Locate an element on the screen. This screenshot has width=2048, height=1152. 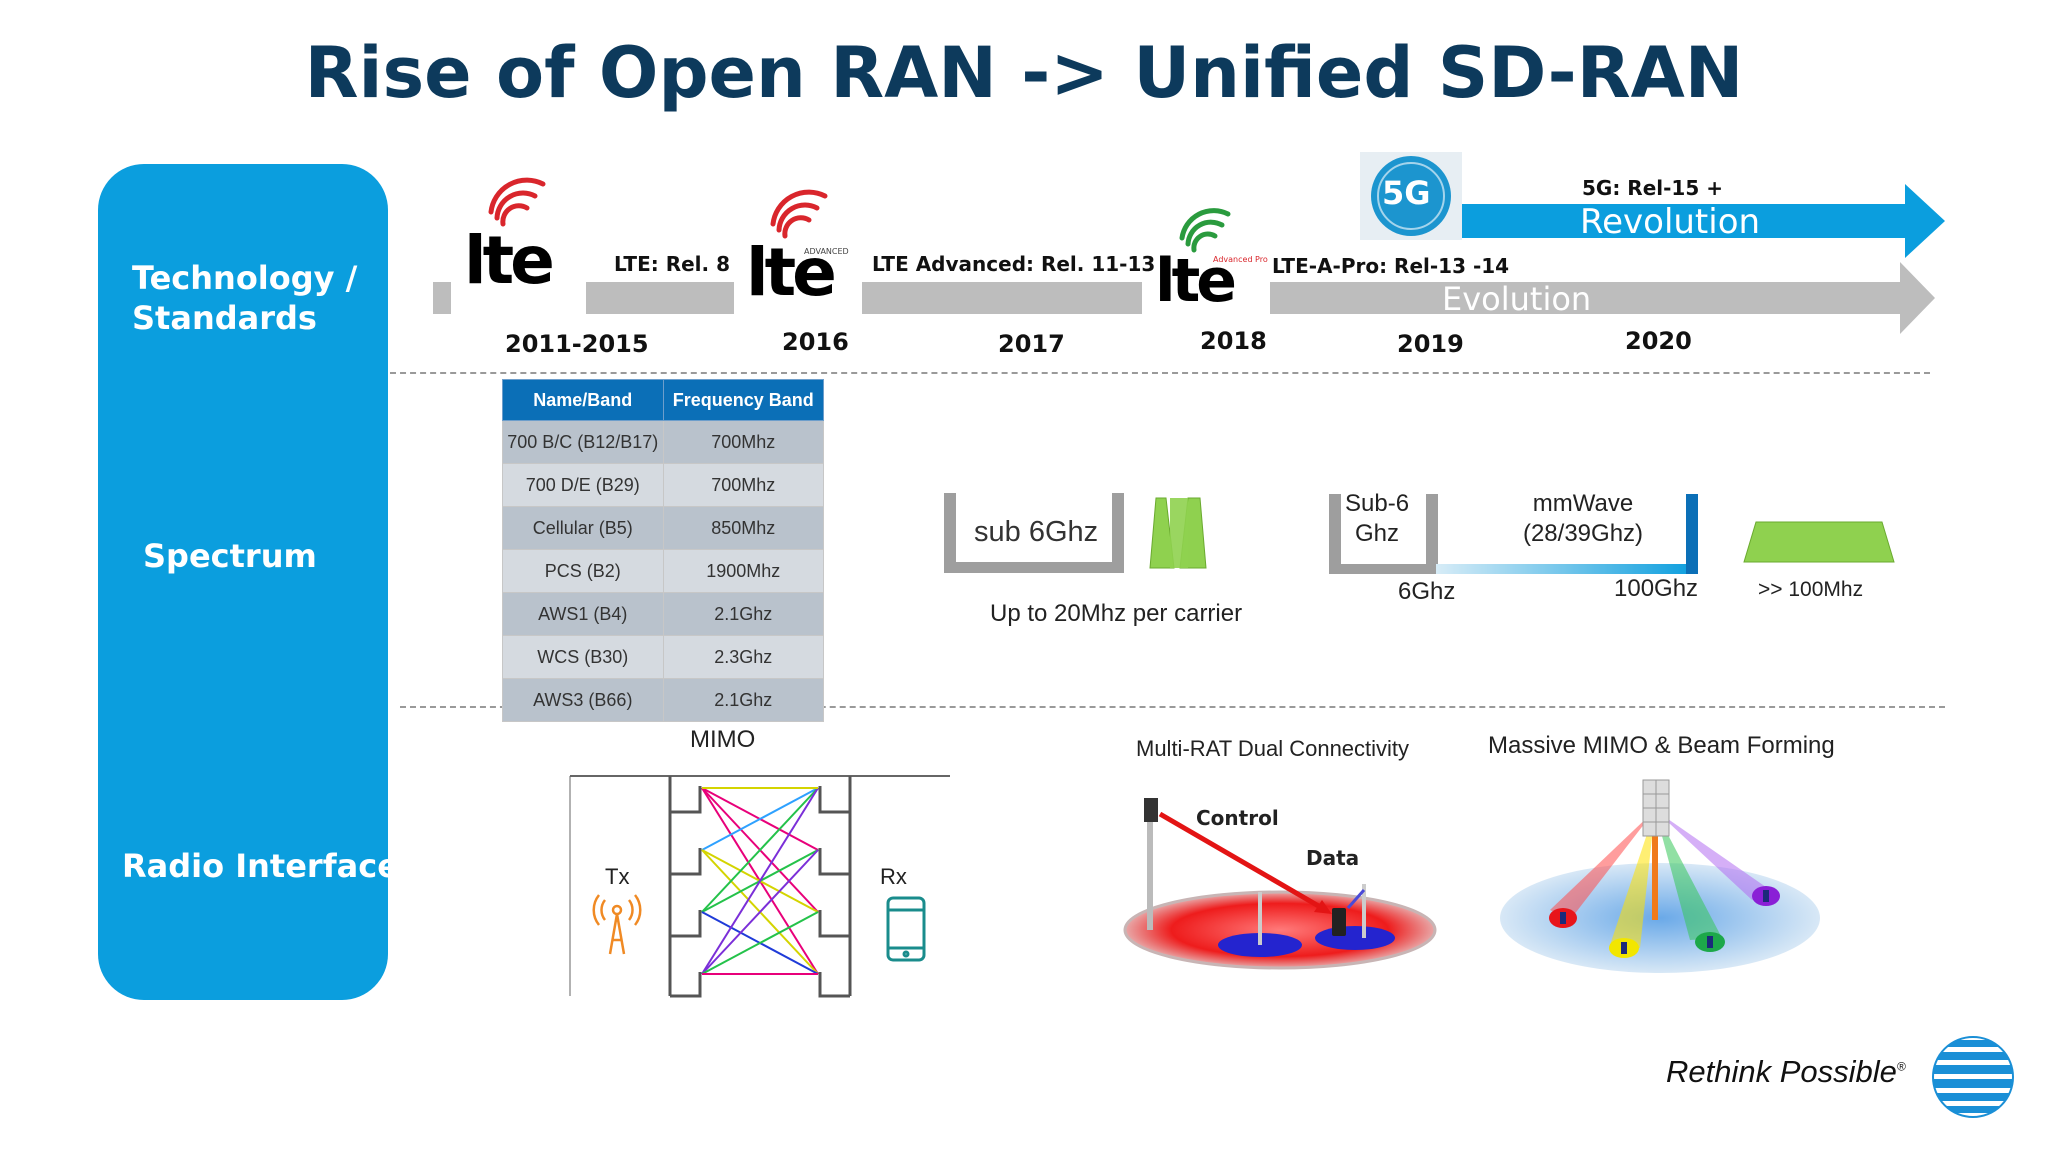
data-link is located at coordinates (1356, 899).